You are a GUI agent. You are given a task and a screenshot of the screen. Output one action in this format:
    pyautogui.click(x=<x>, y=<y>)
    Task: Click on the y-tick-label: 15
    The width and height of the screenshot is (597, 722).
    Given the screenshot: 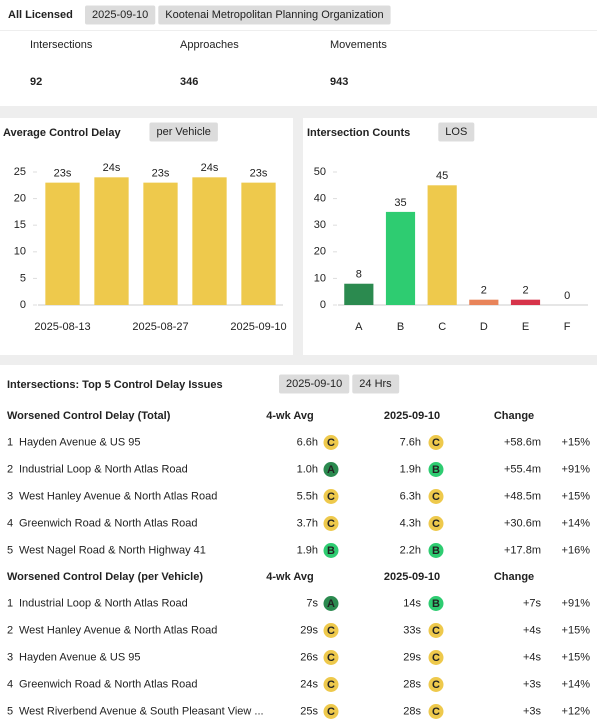 What is the action you would take?
    pyautogui.click(x=20, y=225)
    